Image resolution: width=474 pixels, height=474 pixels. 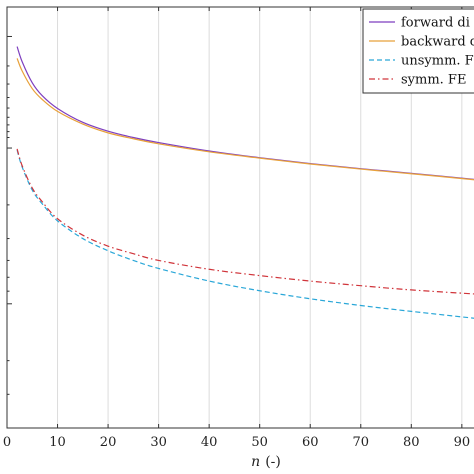 What do you see at coordinates (273, 462) in the screenshot?
I see `x-axis-label-unit: (-)` at bounding box center [273, 462].